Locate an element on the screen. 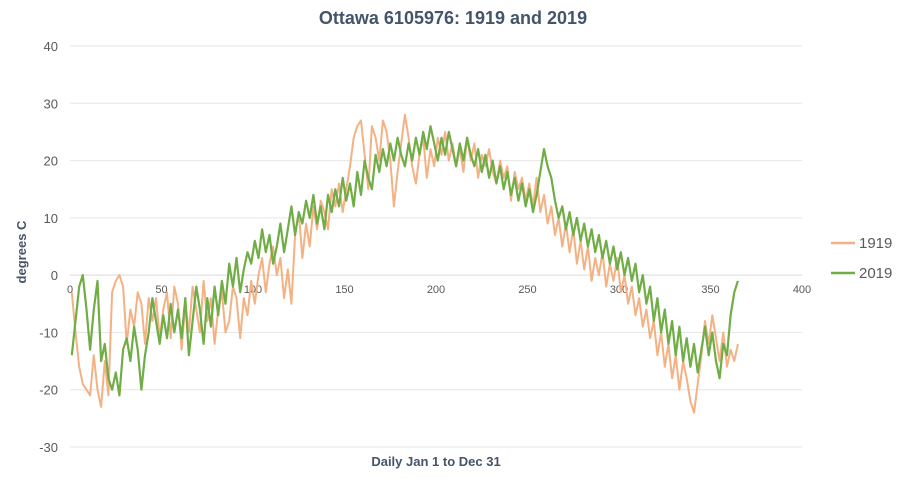  y-tick-label: -20 is located at coordinates (48, 390).